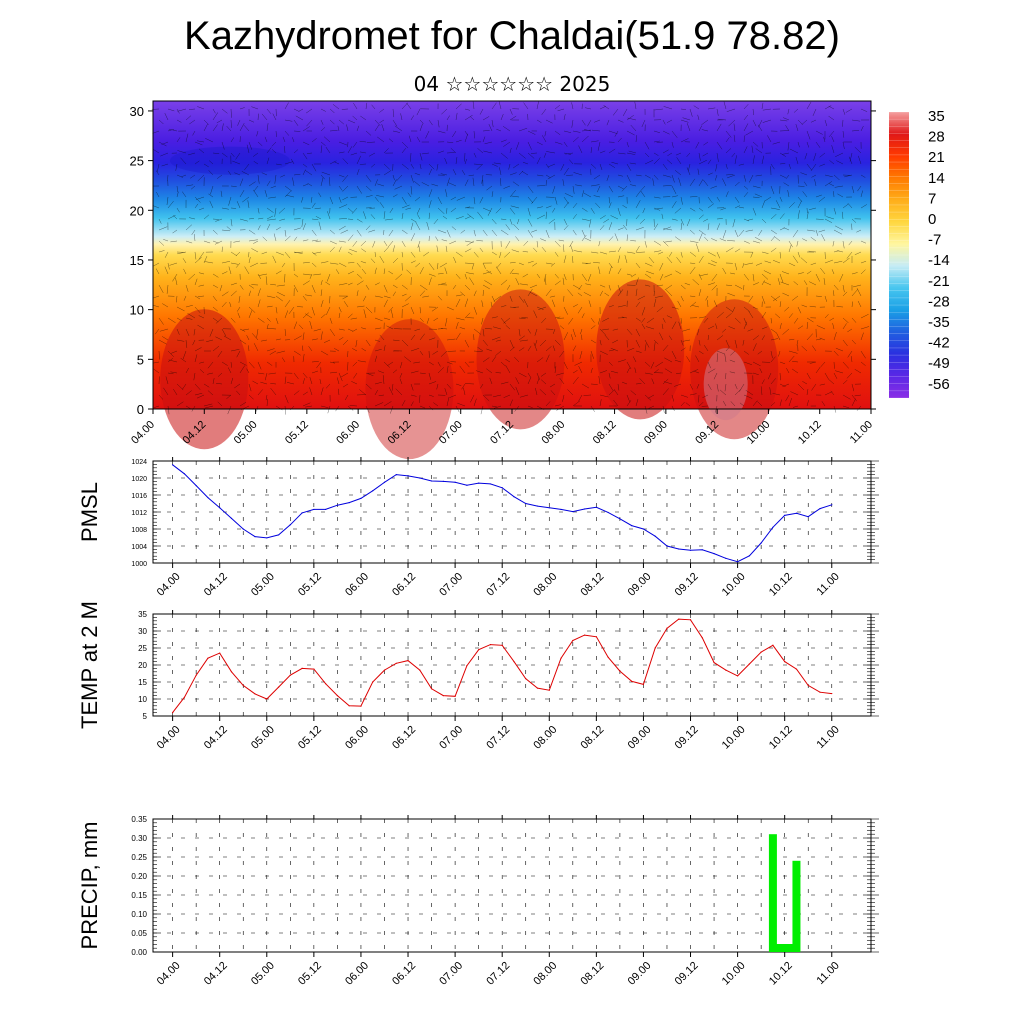  I want to click on colorbar-label: -28, so click(939, 301).